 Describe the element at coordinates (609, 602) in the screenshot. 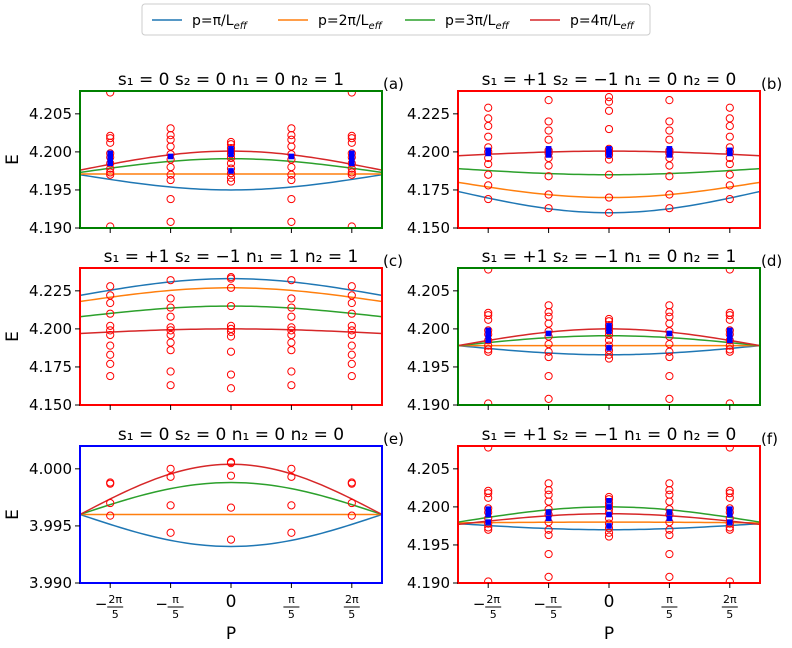

I see `x-tick-label: 0` at that location.